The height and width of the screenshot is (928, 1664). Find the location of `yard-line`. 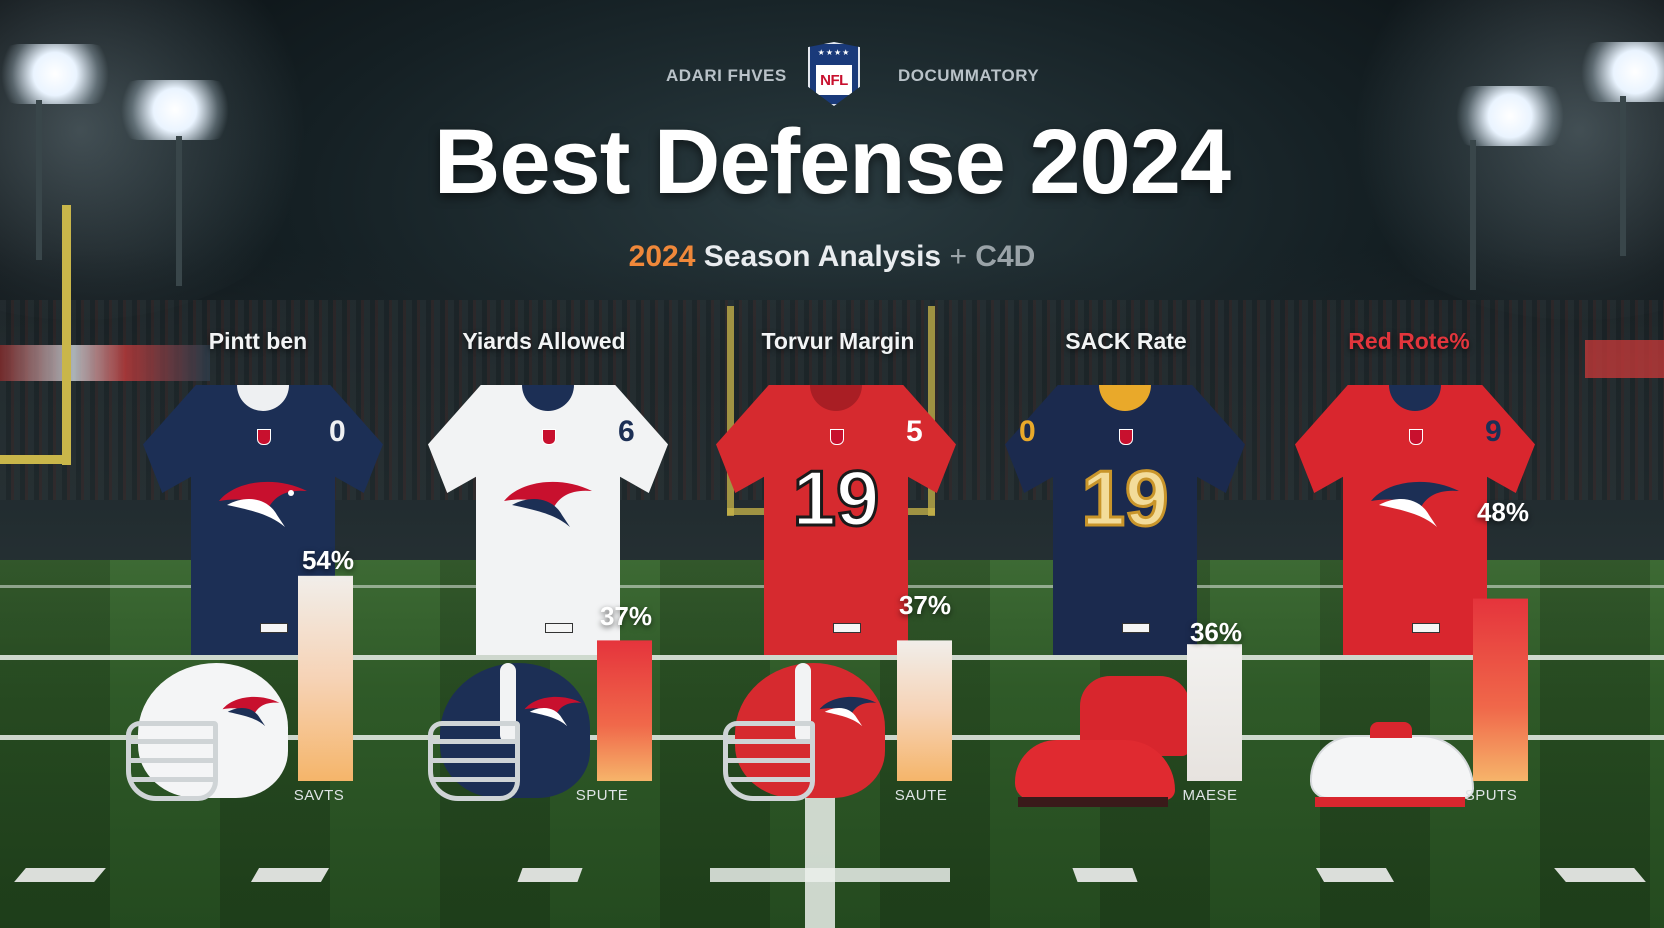

yard-line is located at coordinates (832, 657).